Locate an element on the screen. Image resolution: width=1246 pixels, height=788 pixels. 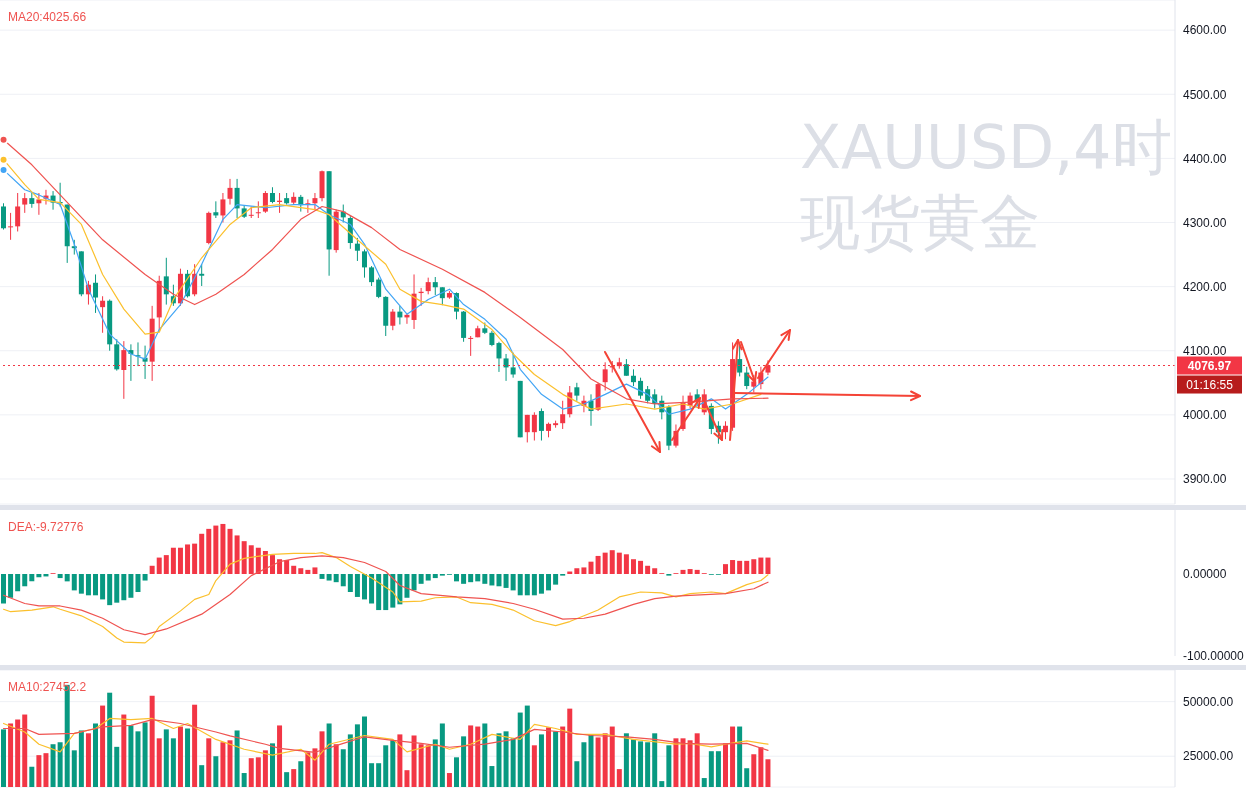
y-tick-label: 4500.00 is located at coordinates (1205, 94).